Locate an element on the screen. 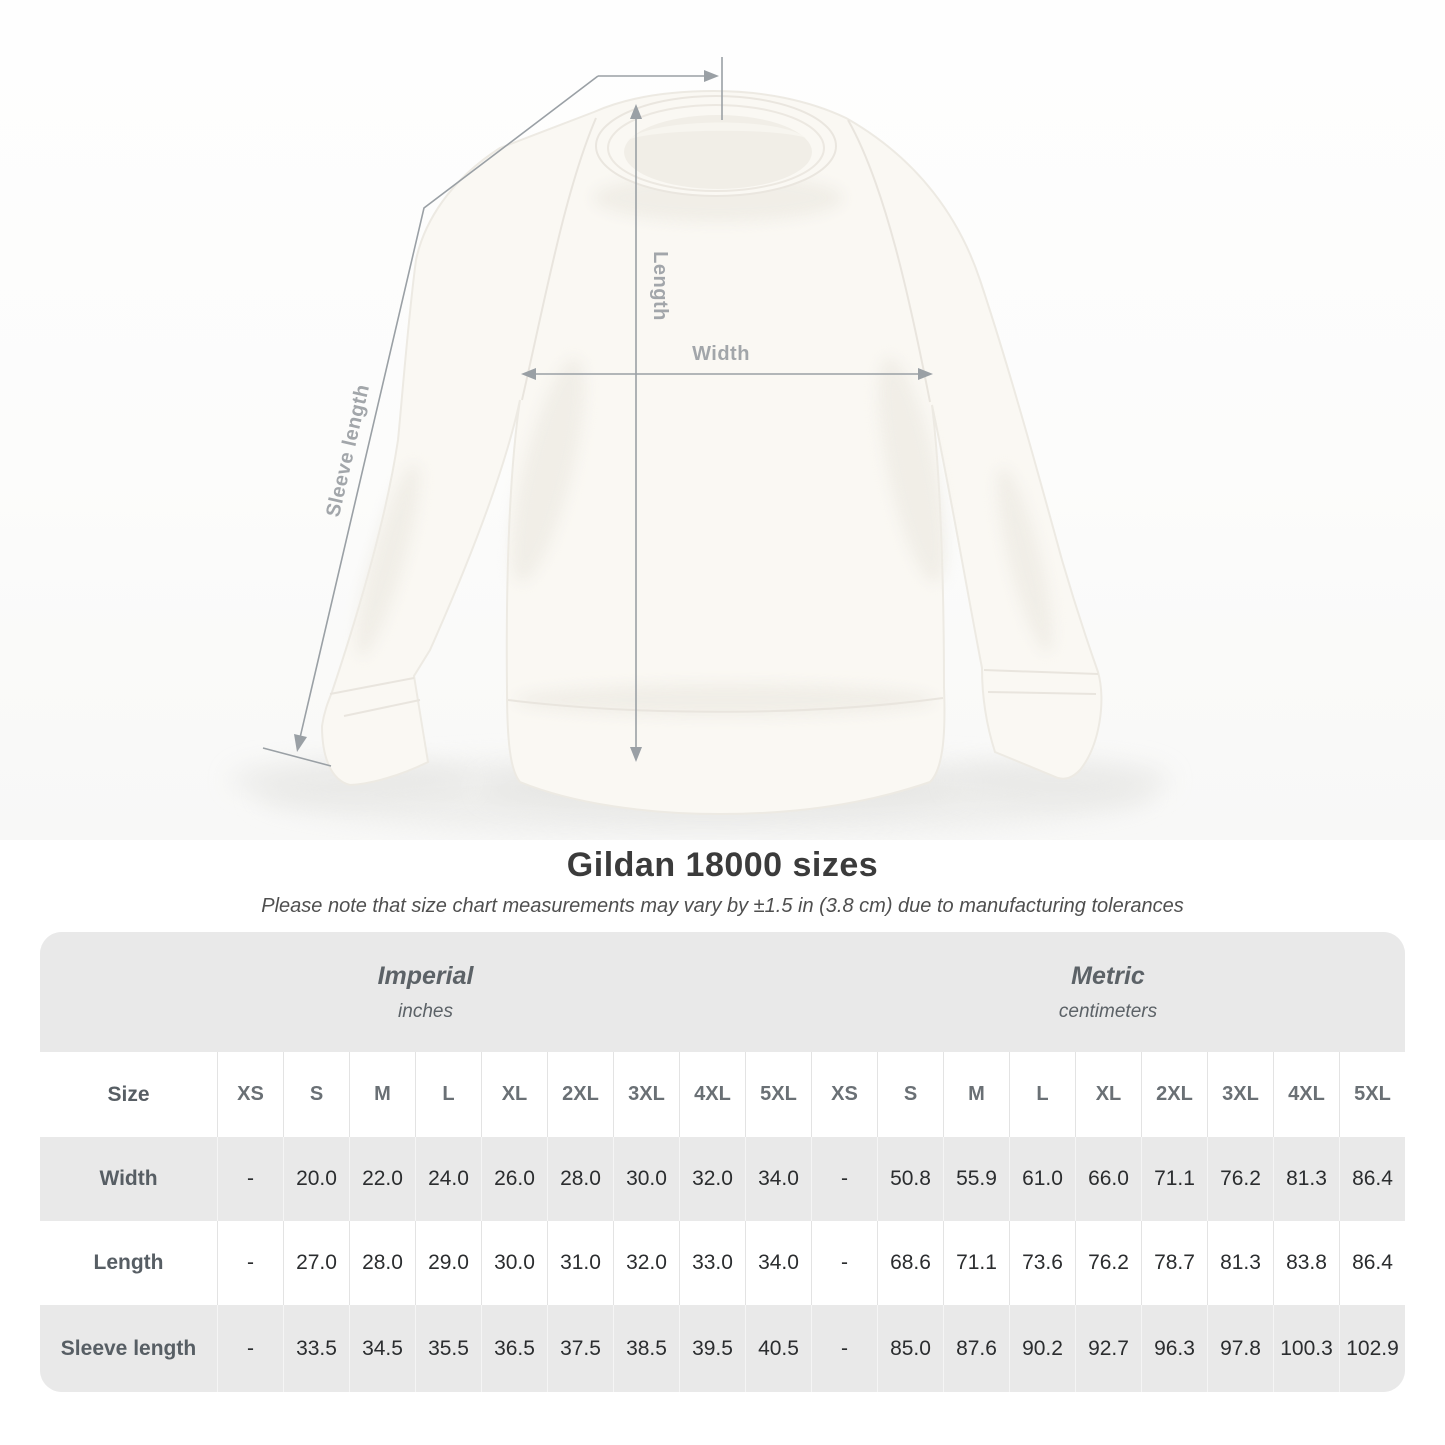 The height and width of the screenshot is (1445, 1445). value-cell: 39.5 is located at coordinates (712, 1348).